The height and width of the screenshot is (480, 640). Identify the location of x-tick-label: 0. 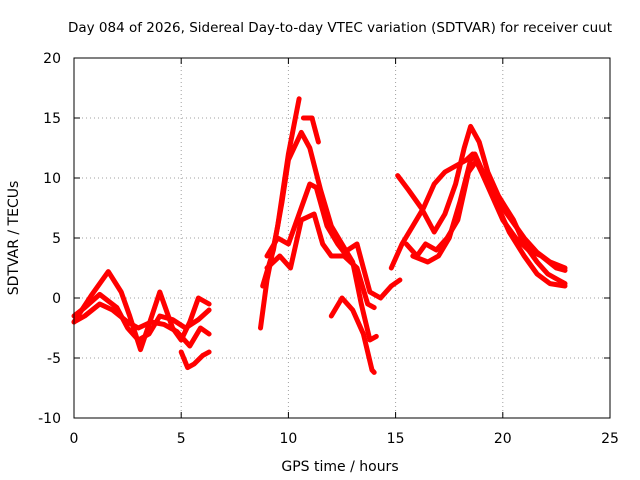
(74, 439).